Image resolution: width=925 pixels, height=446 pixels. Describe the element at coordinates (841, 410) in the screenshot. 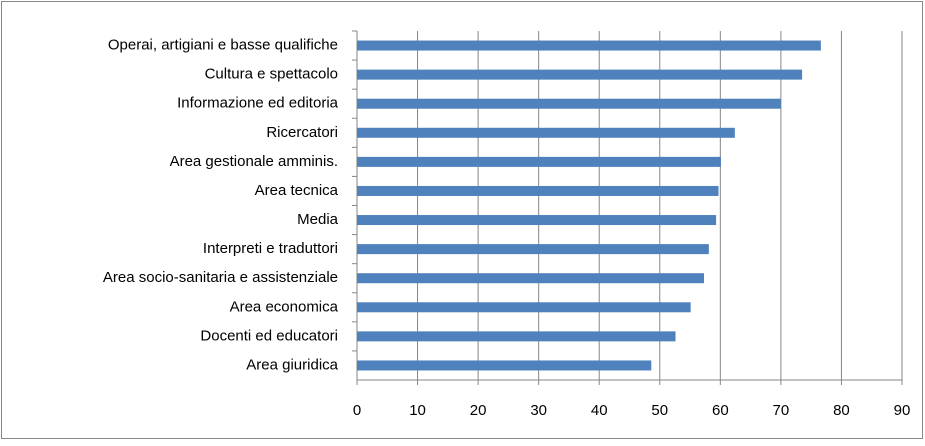

I see `x-tick-label: 80` at that location.